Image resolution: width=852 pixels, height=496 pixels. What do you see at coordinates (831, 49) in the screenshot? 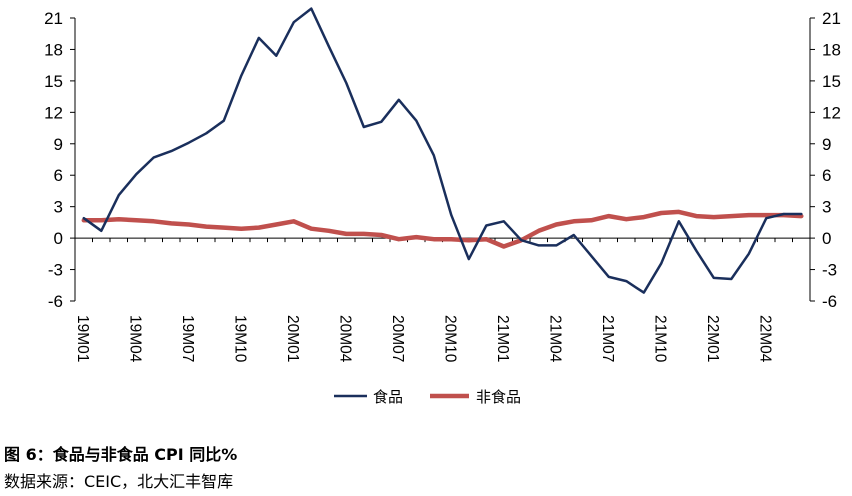
I see `right-y-tick-label: 18` at bounding box center [831, 49].